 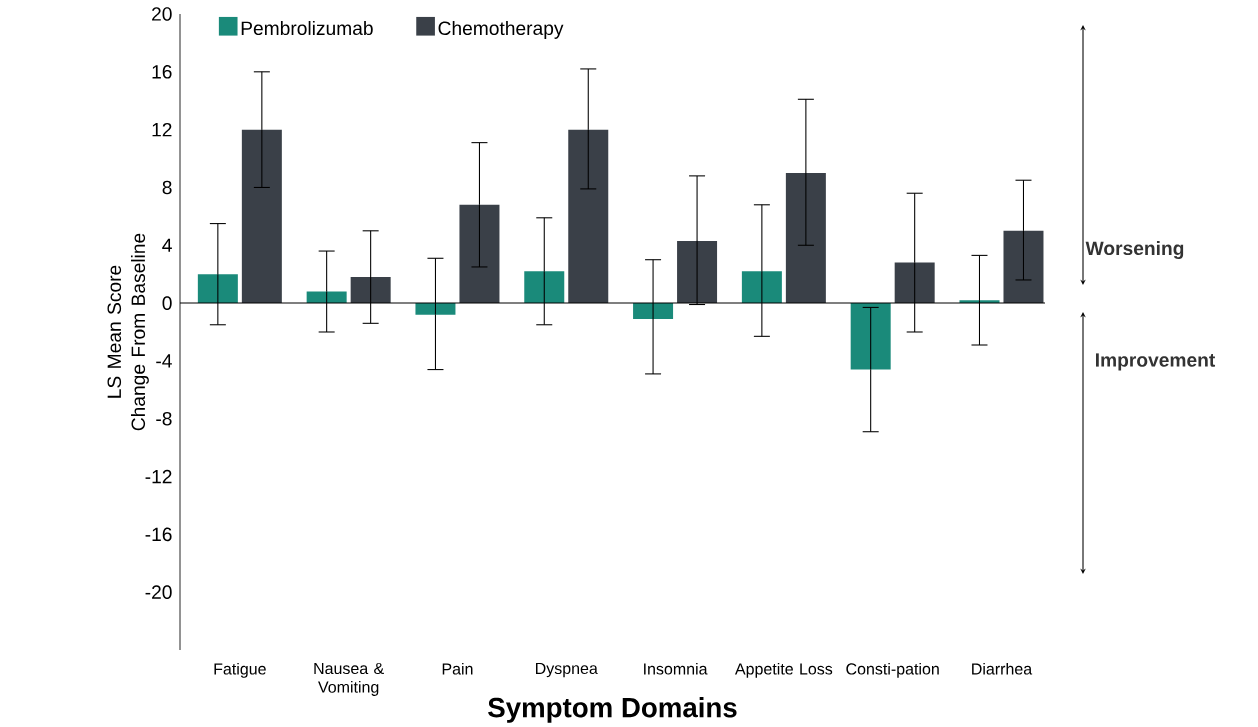 What do you see at coordinates (1134, 250) in the screenshot?
I see `text: Worsening` at bounding box center [1134, 250].